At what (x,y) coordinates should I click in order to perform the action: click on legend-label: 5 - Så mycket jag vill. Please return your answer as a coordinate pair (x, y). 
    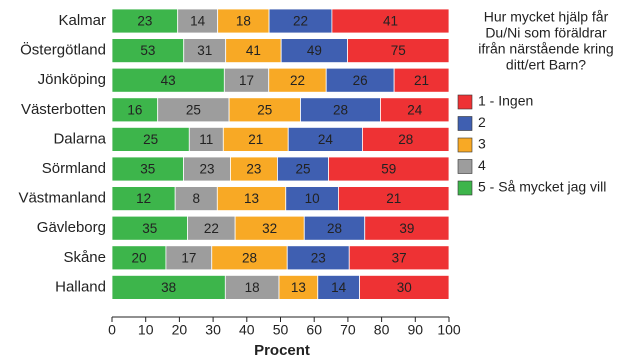
    Looking at the image, I should click on (542, 187).